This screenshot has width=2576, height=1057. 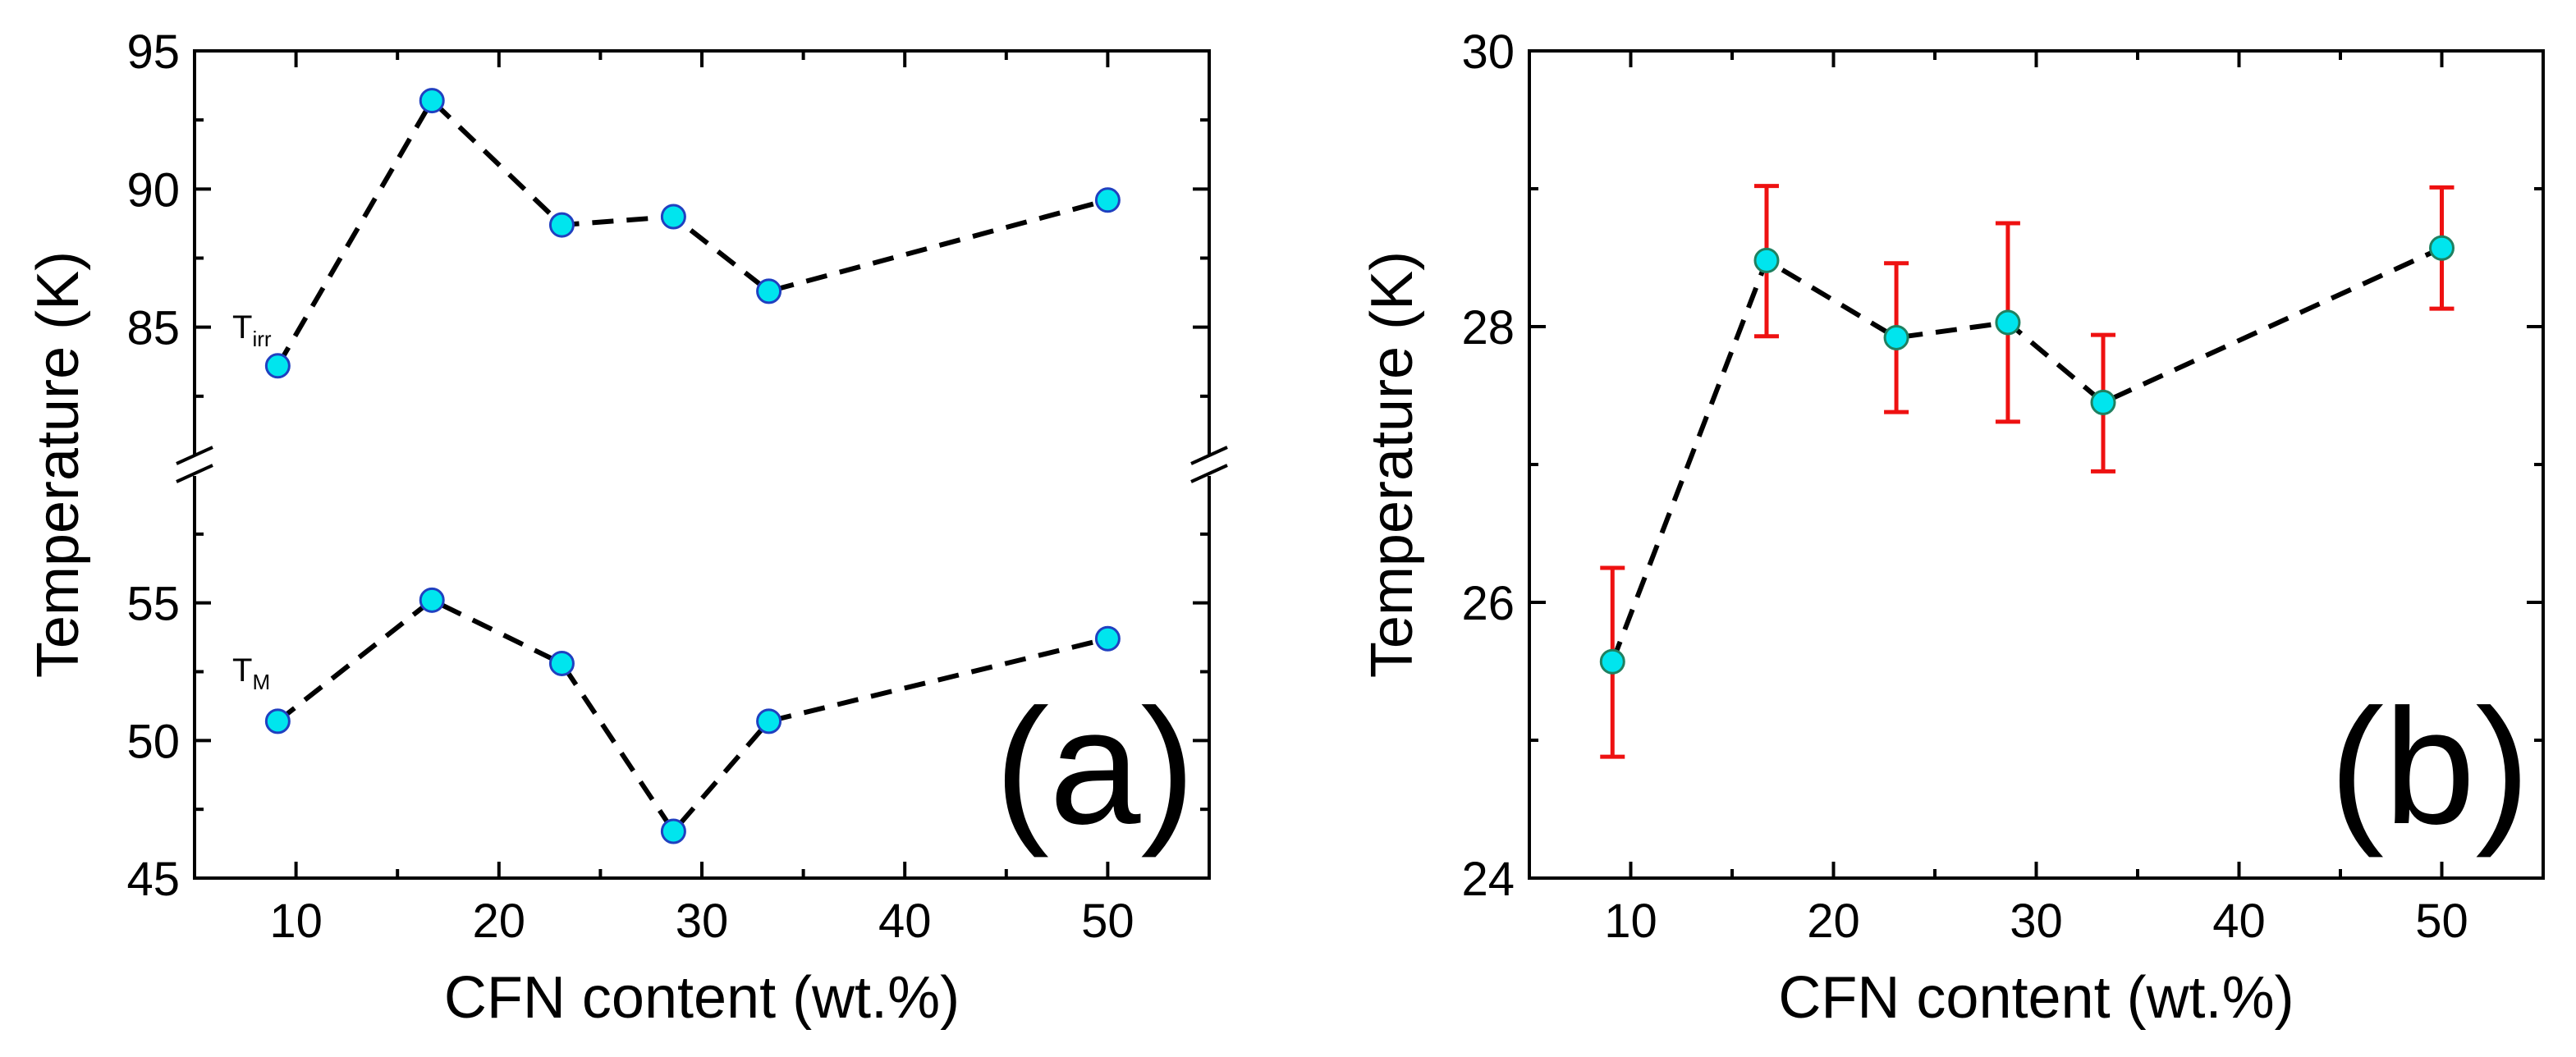 I want to click on panel-b-y-tick-label: 28, so click(x=1488, y=328).